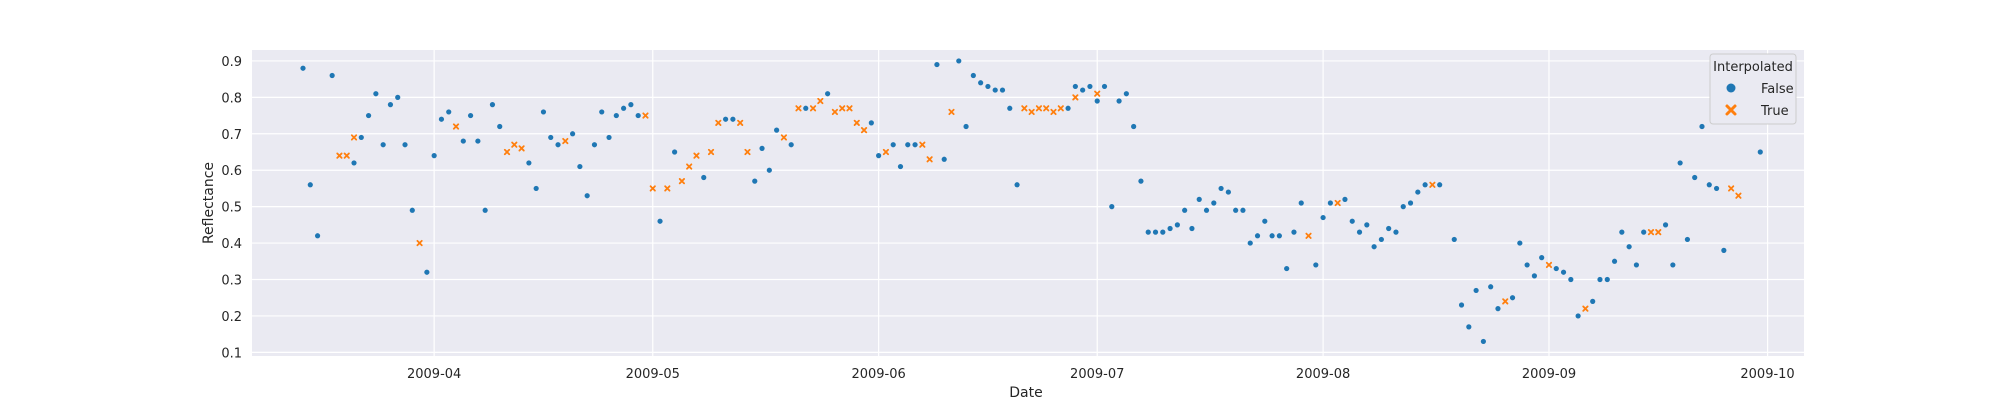 This screenshot has height=400, width=2000. I want to click on x-axis-label: Date, so click(1025, 392).